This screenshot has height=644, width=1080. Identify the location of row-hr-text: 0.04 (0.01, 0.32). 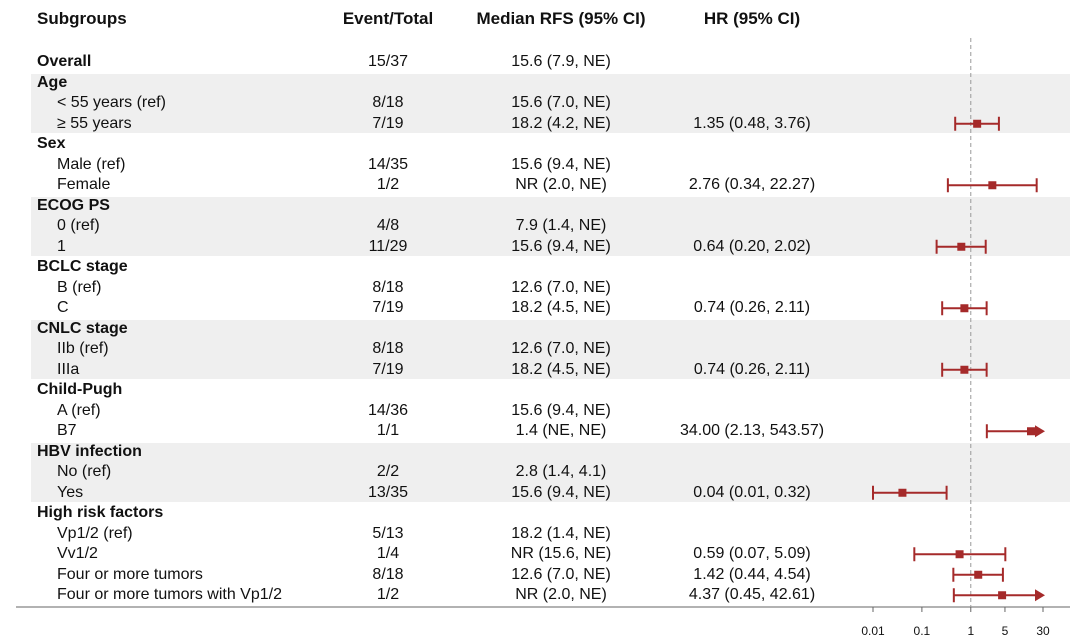
(752, 492).